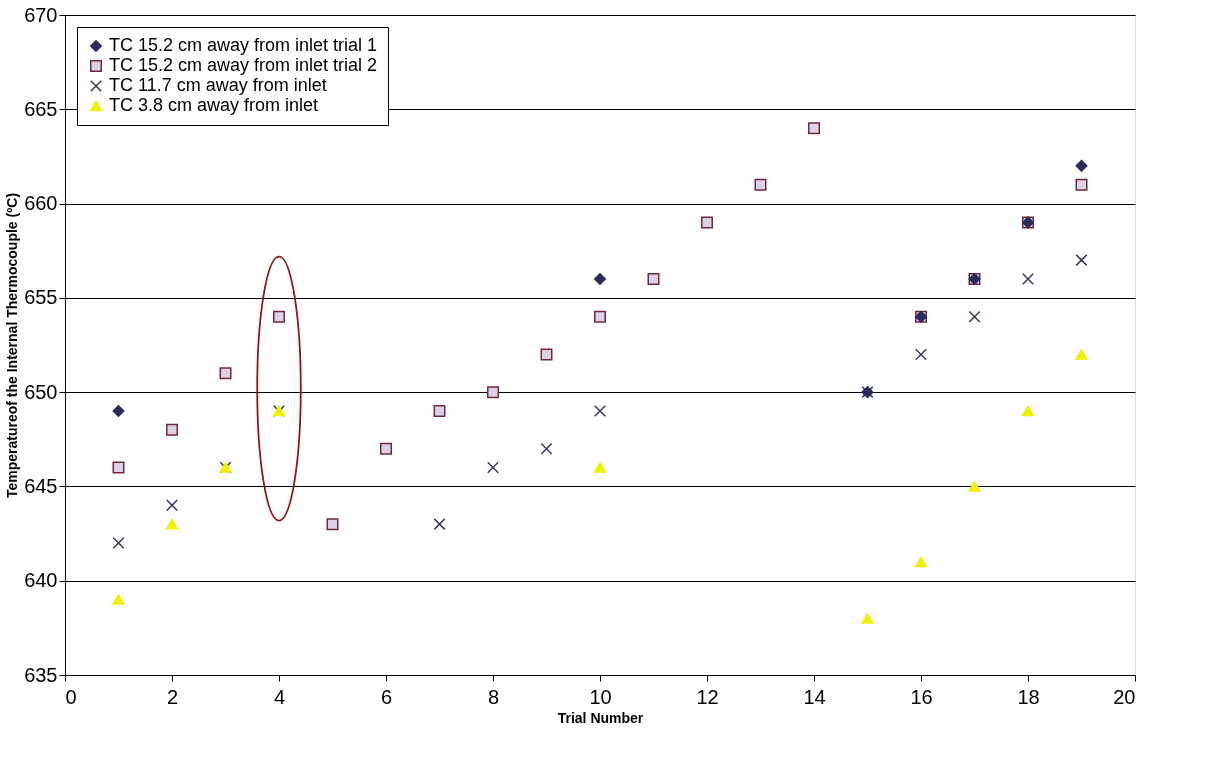 This screenshot has height=776, width=1228. I want to click on legend-label: TC 15.2 cm away from inlet trial 2, so click(243, 65).